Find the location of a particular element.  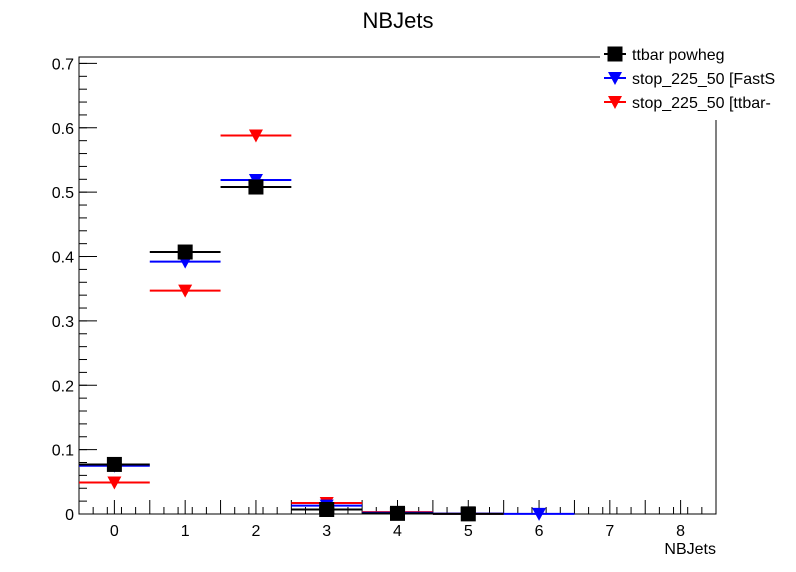

y-tick-label: 0.2 is located at coordinates (63, 386).